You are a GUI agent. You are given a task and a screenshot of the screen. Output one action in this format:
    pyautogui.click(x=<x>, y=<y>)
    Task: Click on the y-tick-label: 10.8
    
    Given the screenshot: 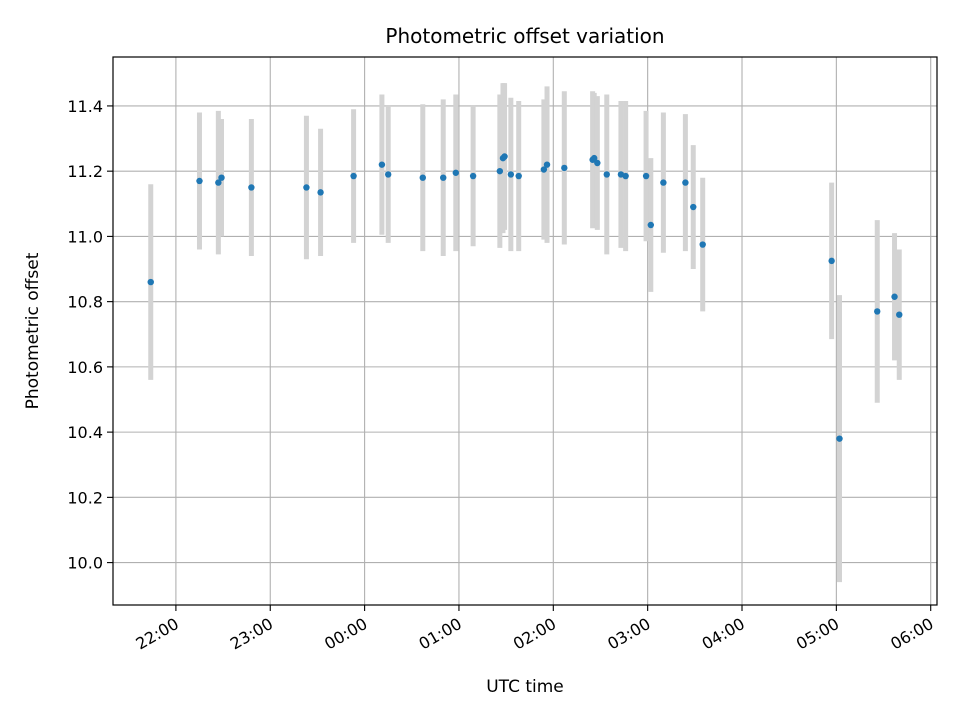 What is the action you would take?
    pyautogui.click(x=85, y=302)
    